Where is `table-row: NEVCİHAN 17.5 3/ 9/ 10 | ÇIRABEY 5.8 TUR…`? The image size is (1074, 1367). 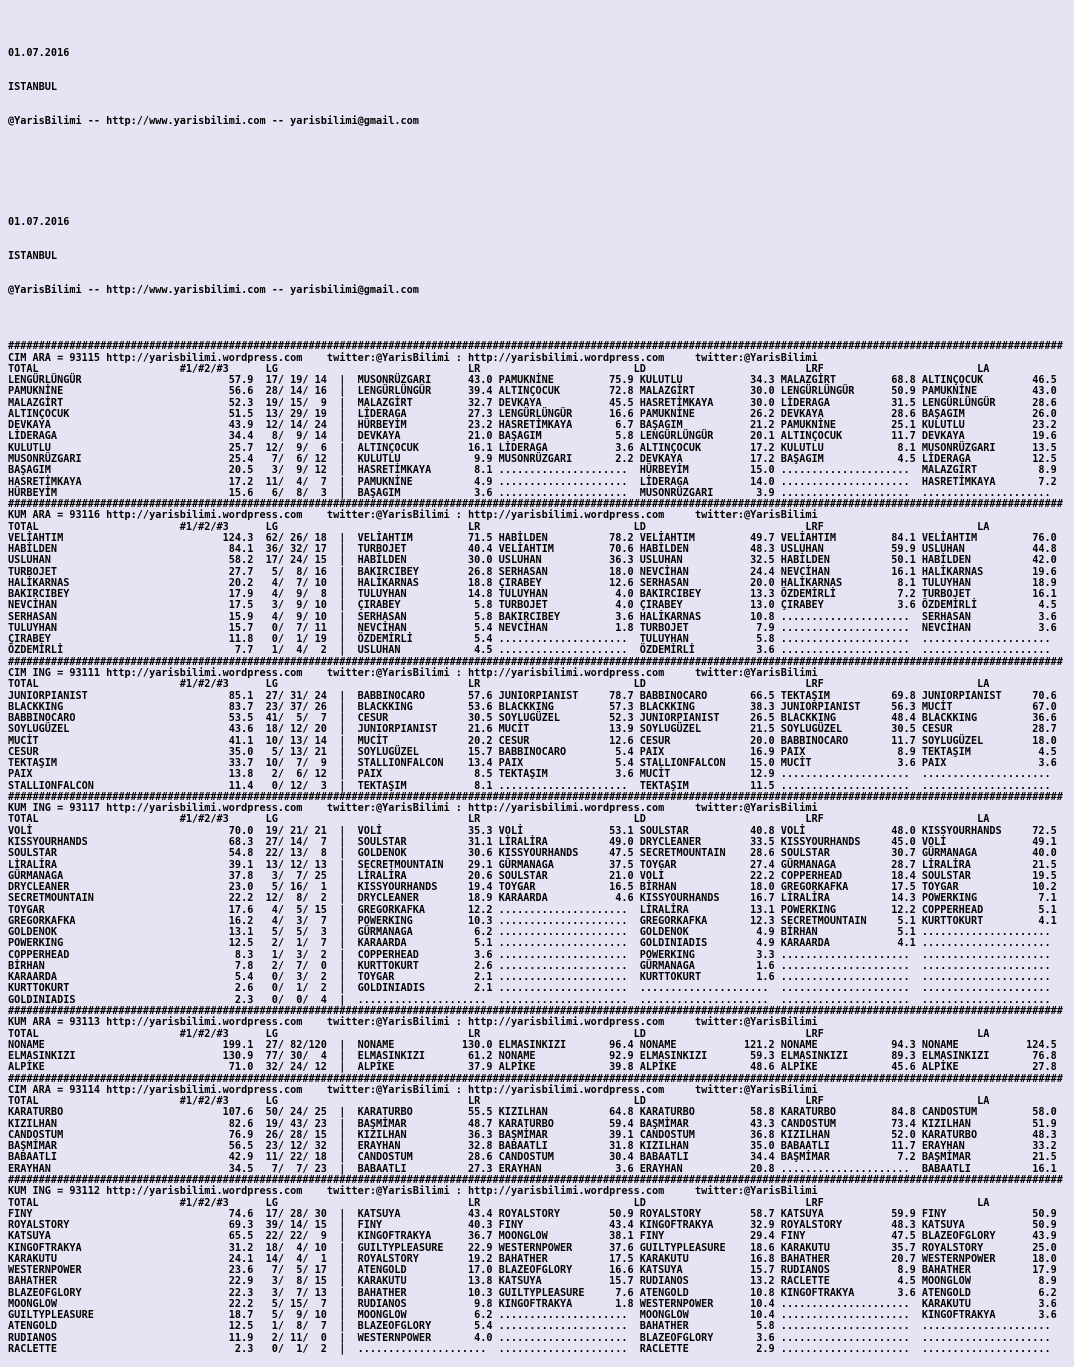 table-row: NEVCİHAN 17.5 3/ 9/ 10 | ÇIRABEY 5.8 TUR… is located at coordinates (535, 606).